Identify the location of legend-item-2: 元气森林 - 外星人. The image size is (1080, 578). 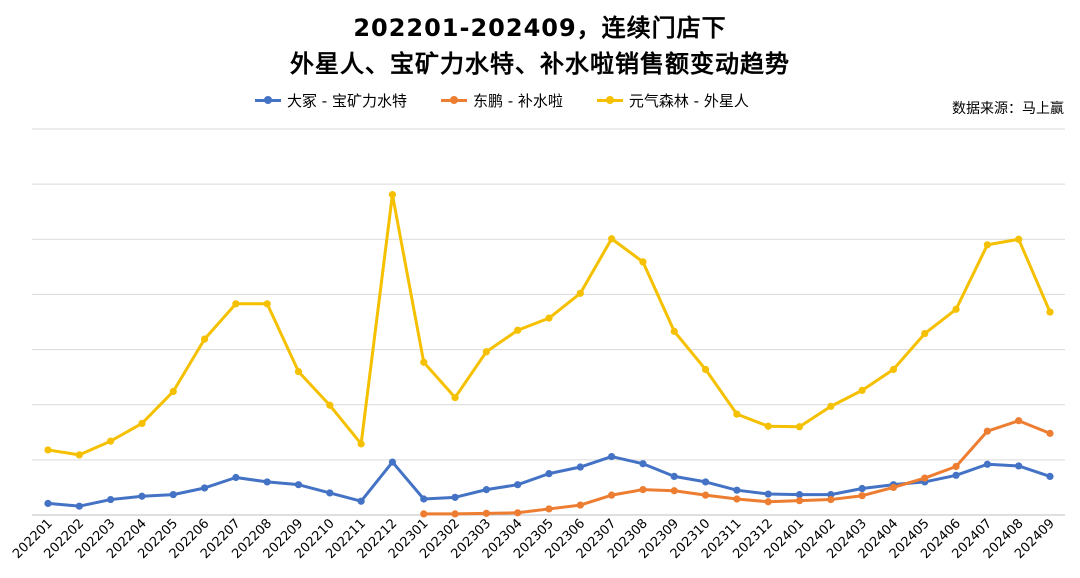
(672, 100).